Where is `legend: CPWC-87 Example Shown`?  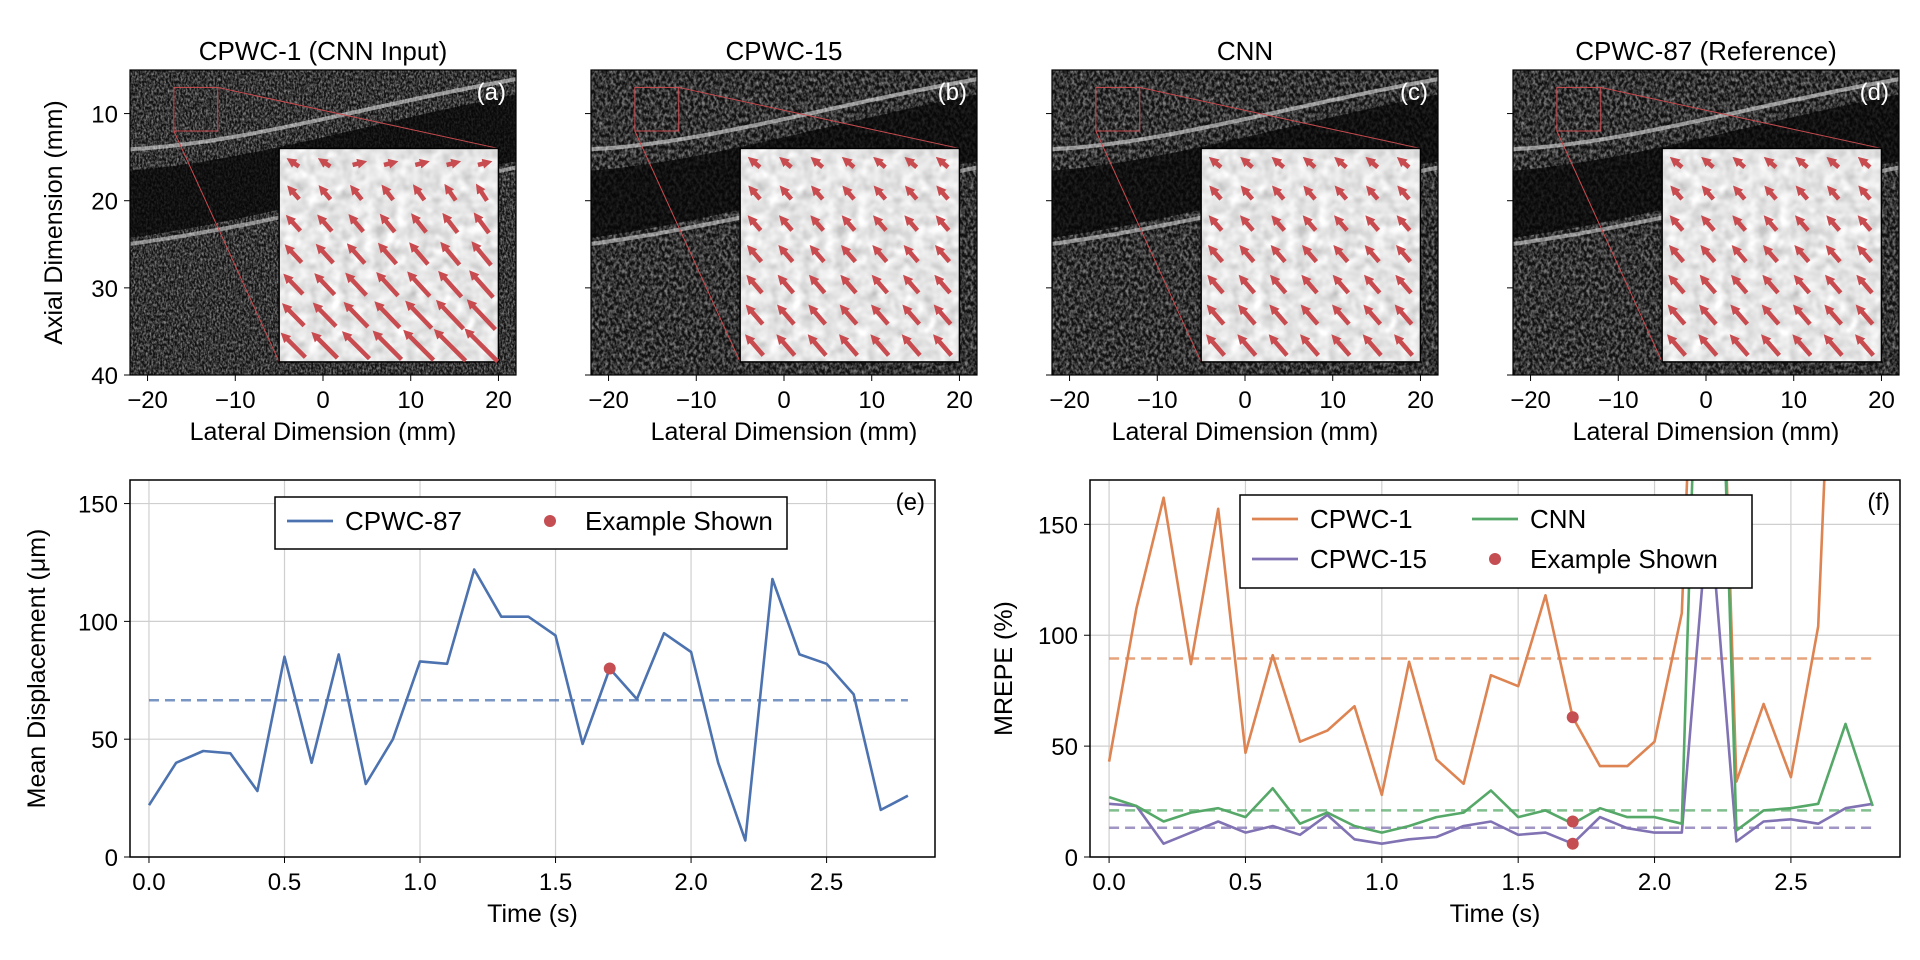
legend: CPWC-87 Example Shown is located at coordinates (531, 523).